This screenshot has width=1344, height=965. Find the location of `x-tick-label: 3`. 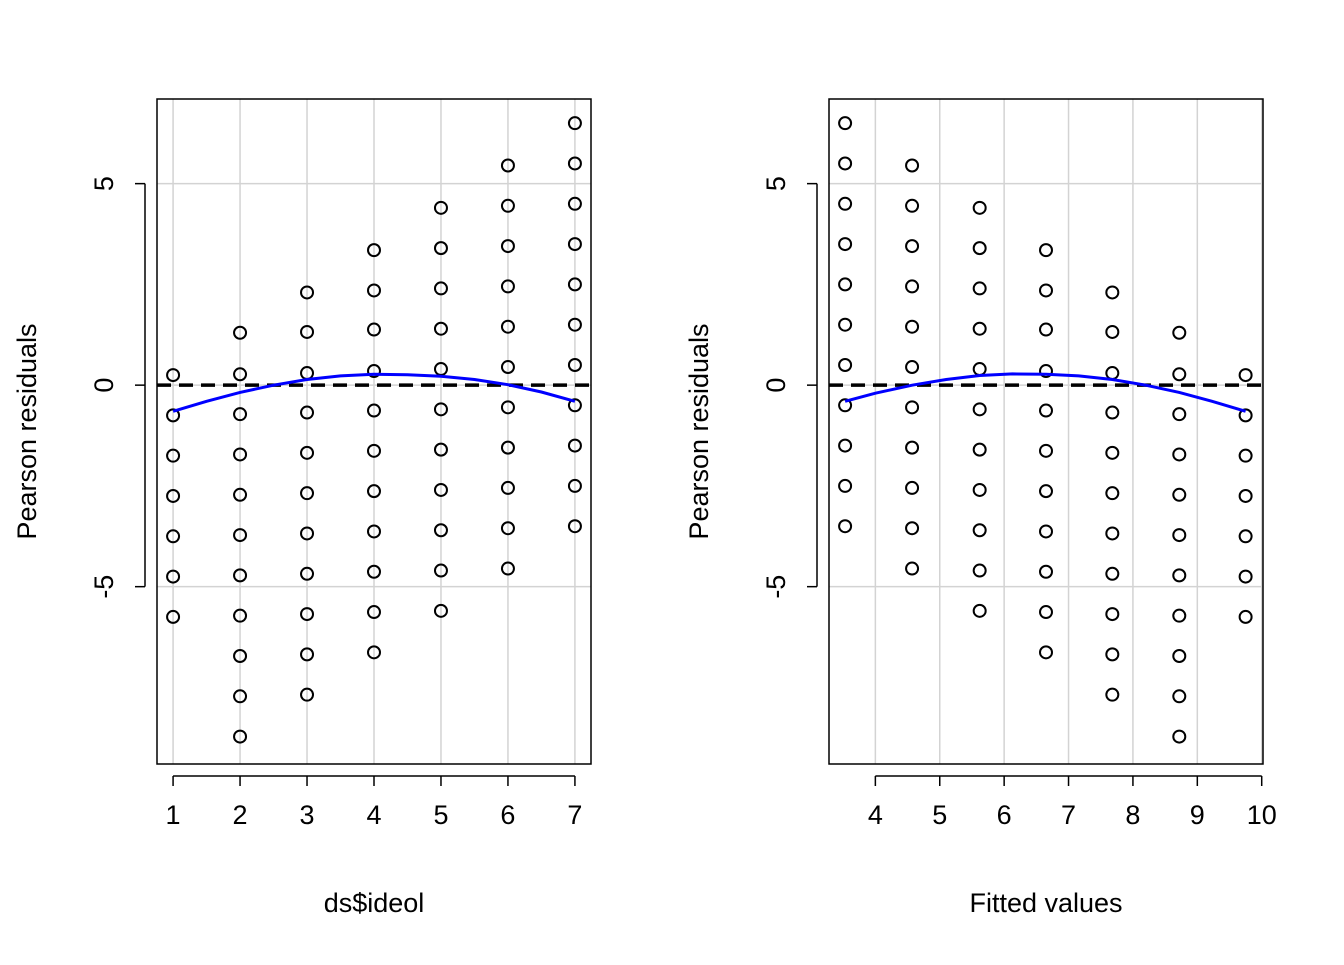

x-tick-label: 3 is located at coordinates (307, 815).